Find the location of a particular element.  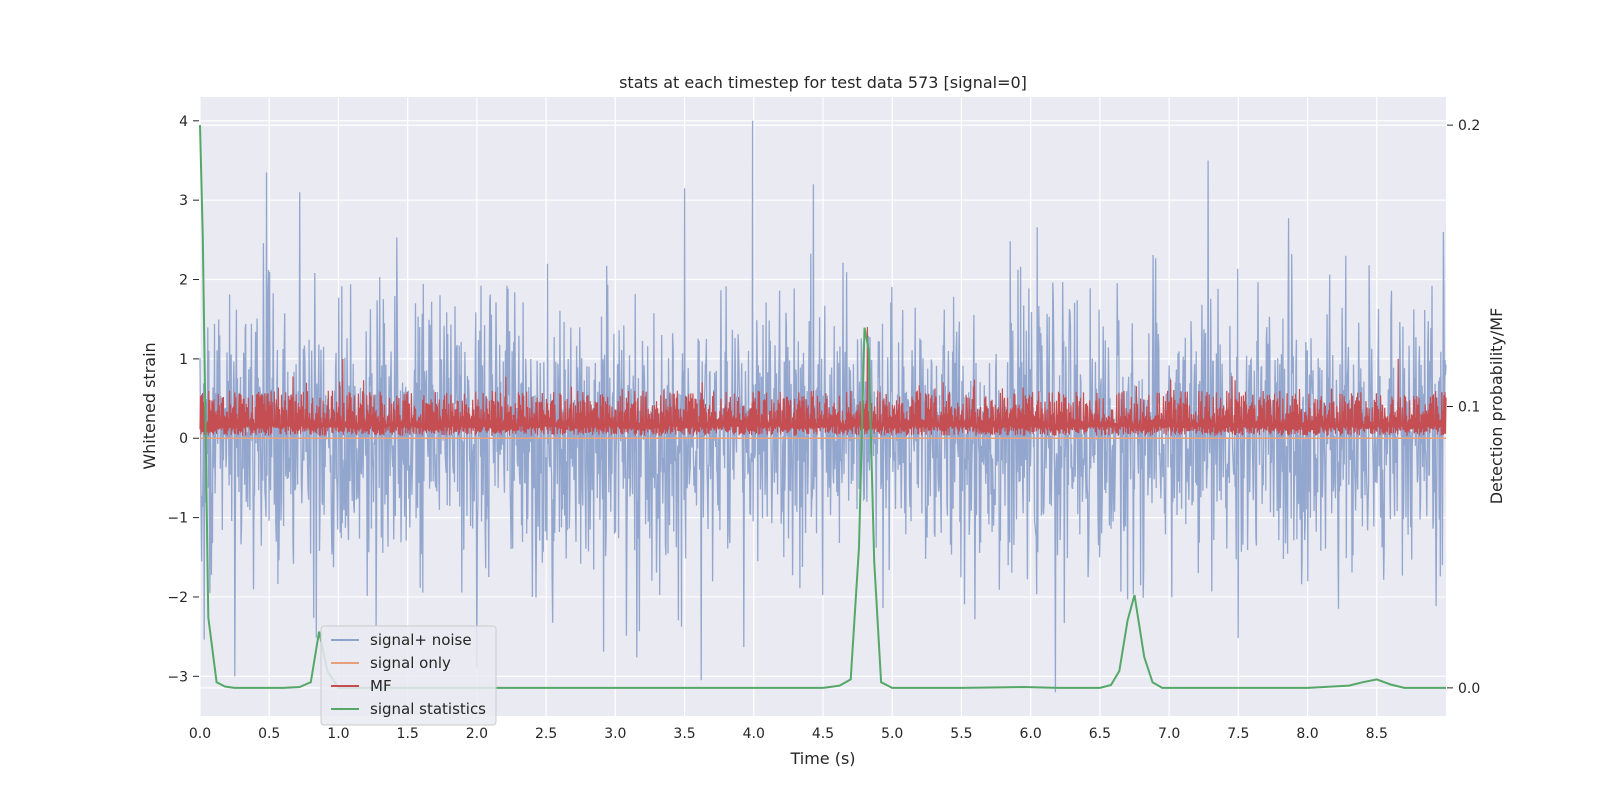

y-axis-label: Whitened strain is located at coordinates (149, 405).